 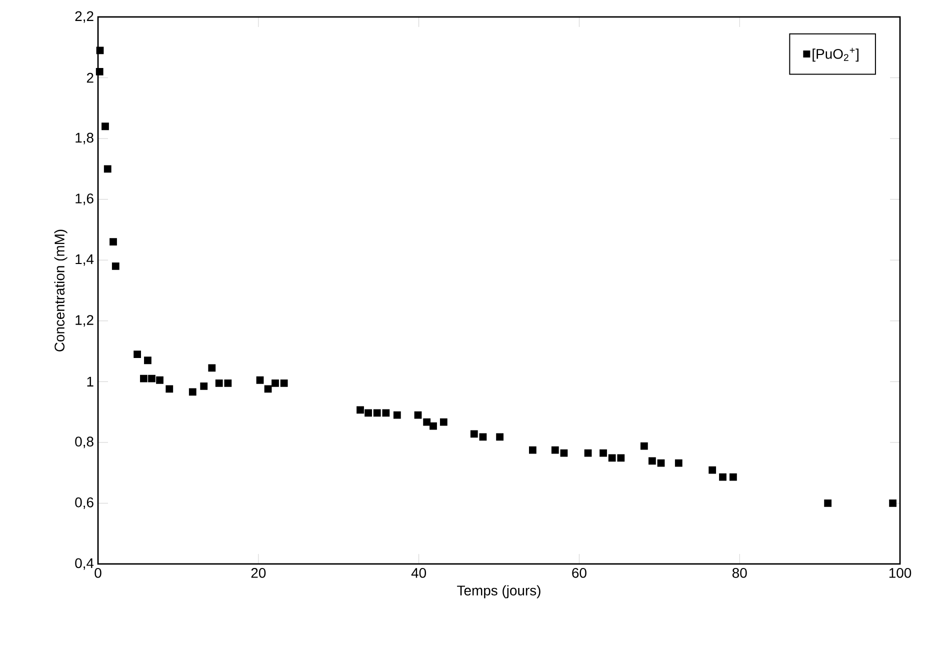 What do you see at coordinates (61, 291) in the screenshot?
I see `y-axis-title: Concentration (mM)` at bounding box center [61, 291].